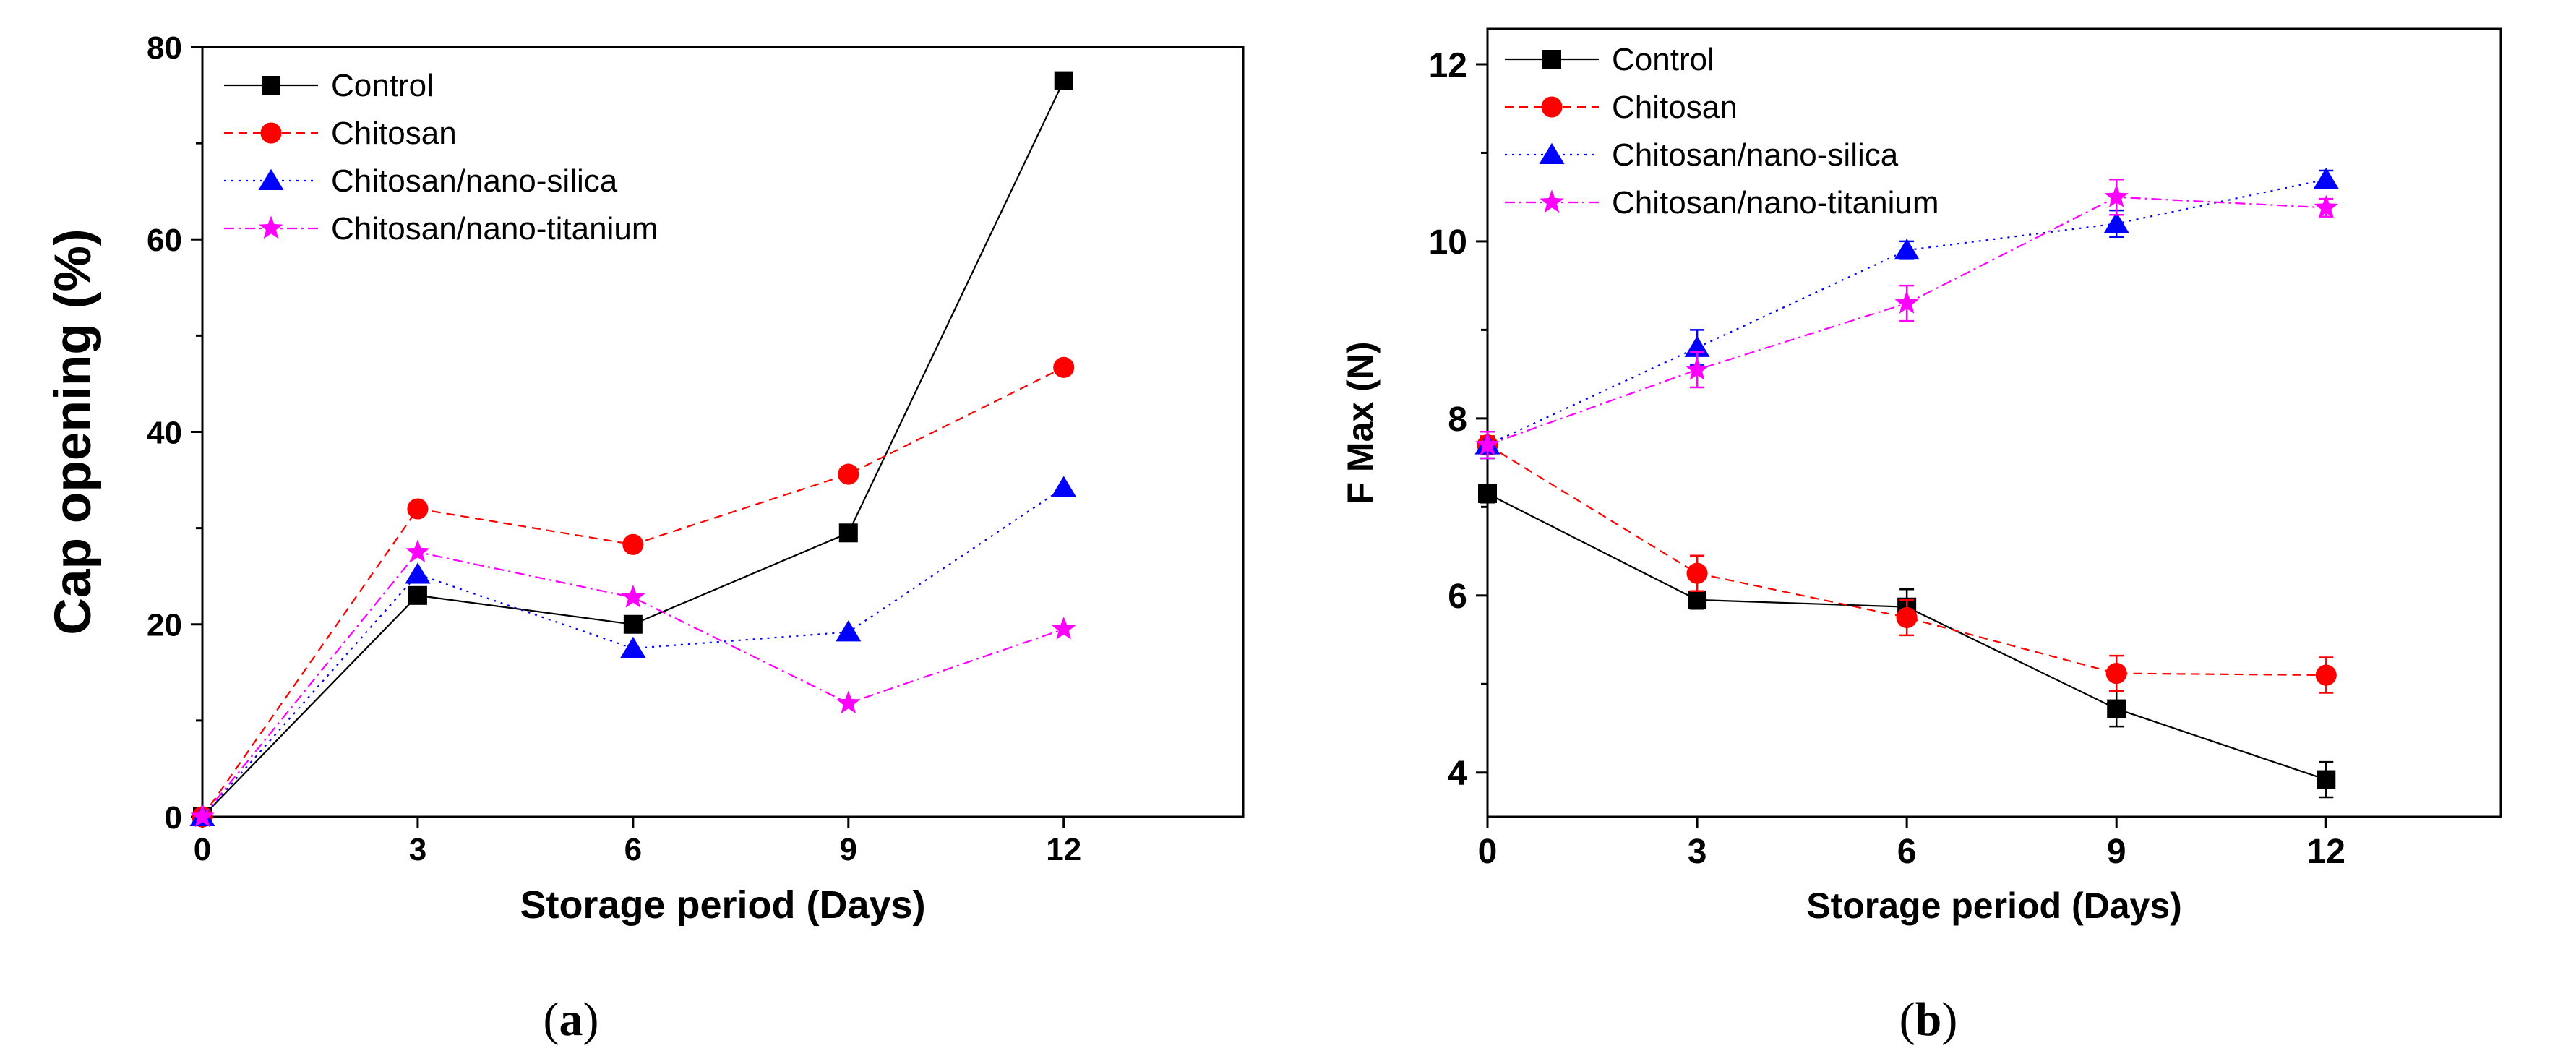 Image resolution: width=2576 pixels, height=1064 pixels. I want to click on chart0-x-tick-label: 3, so click(417, 849).